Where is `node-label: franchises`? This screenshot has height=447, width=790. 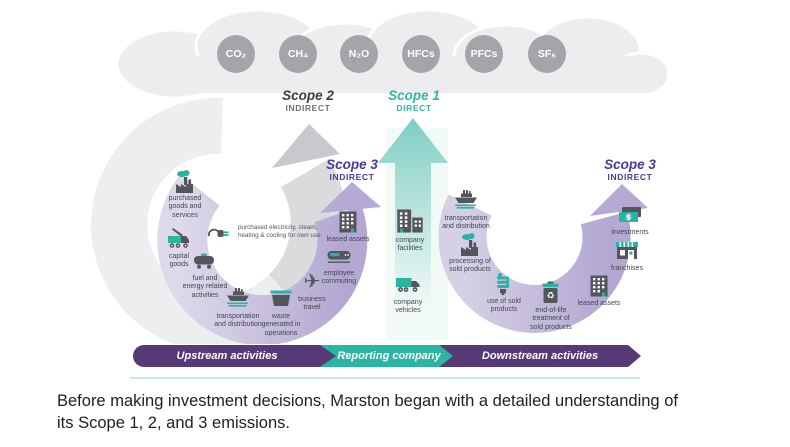
node-label: franchises is located at coordinates (627, 268).